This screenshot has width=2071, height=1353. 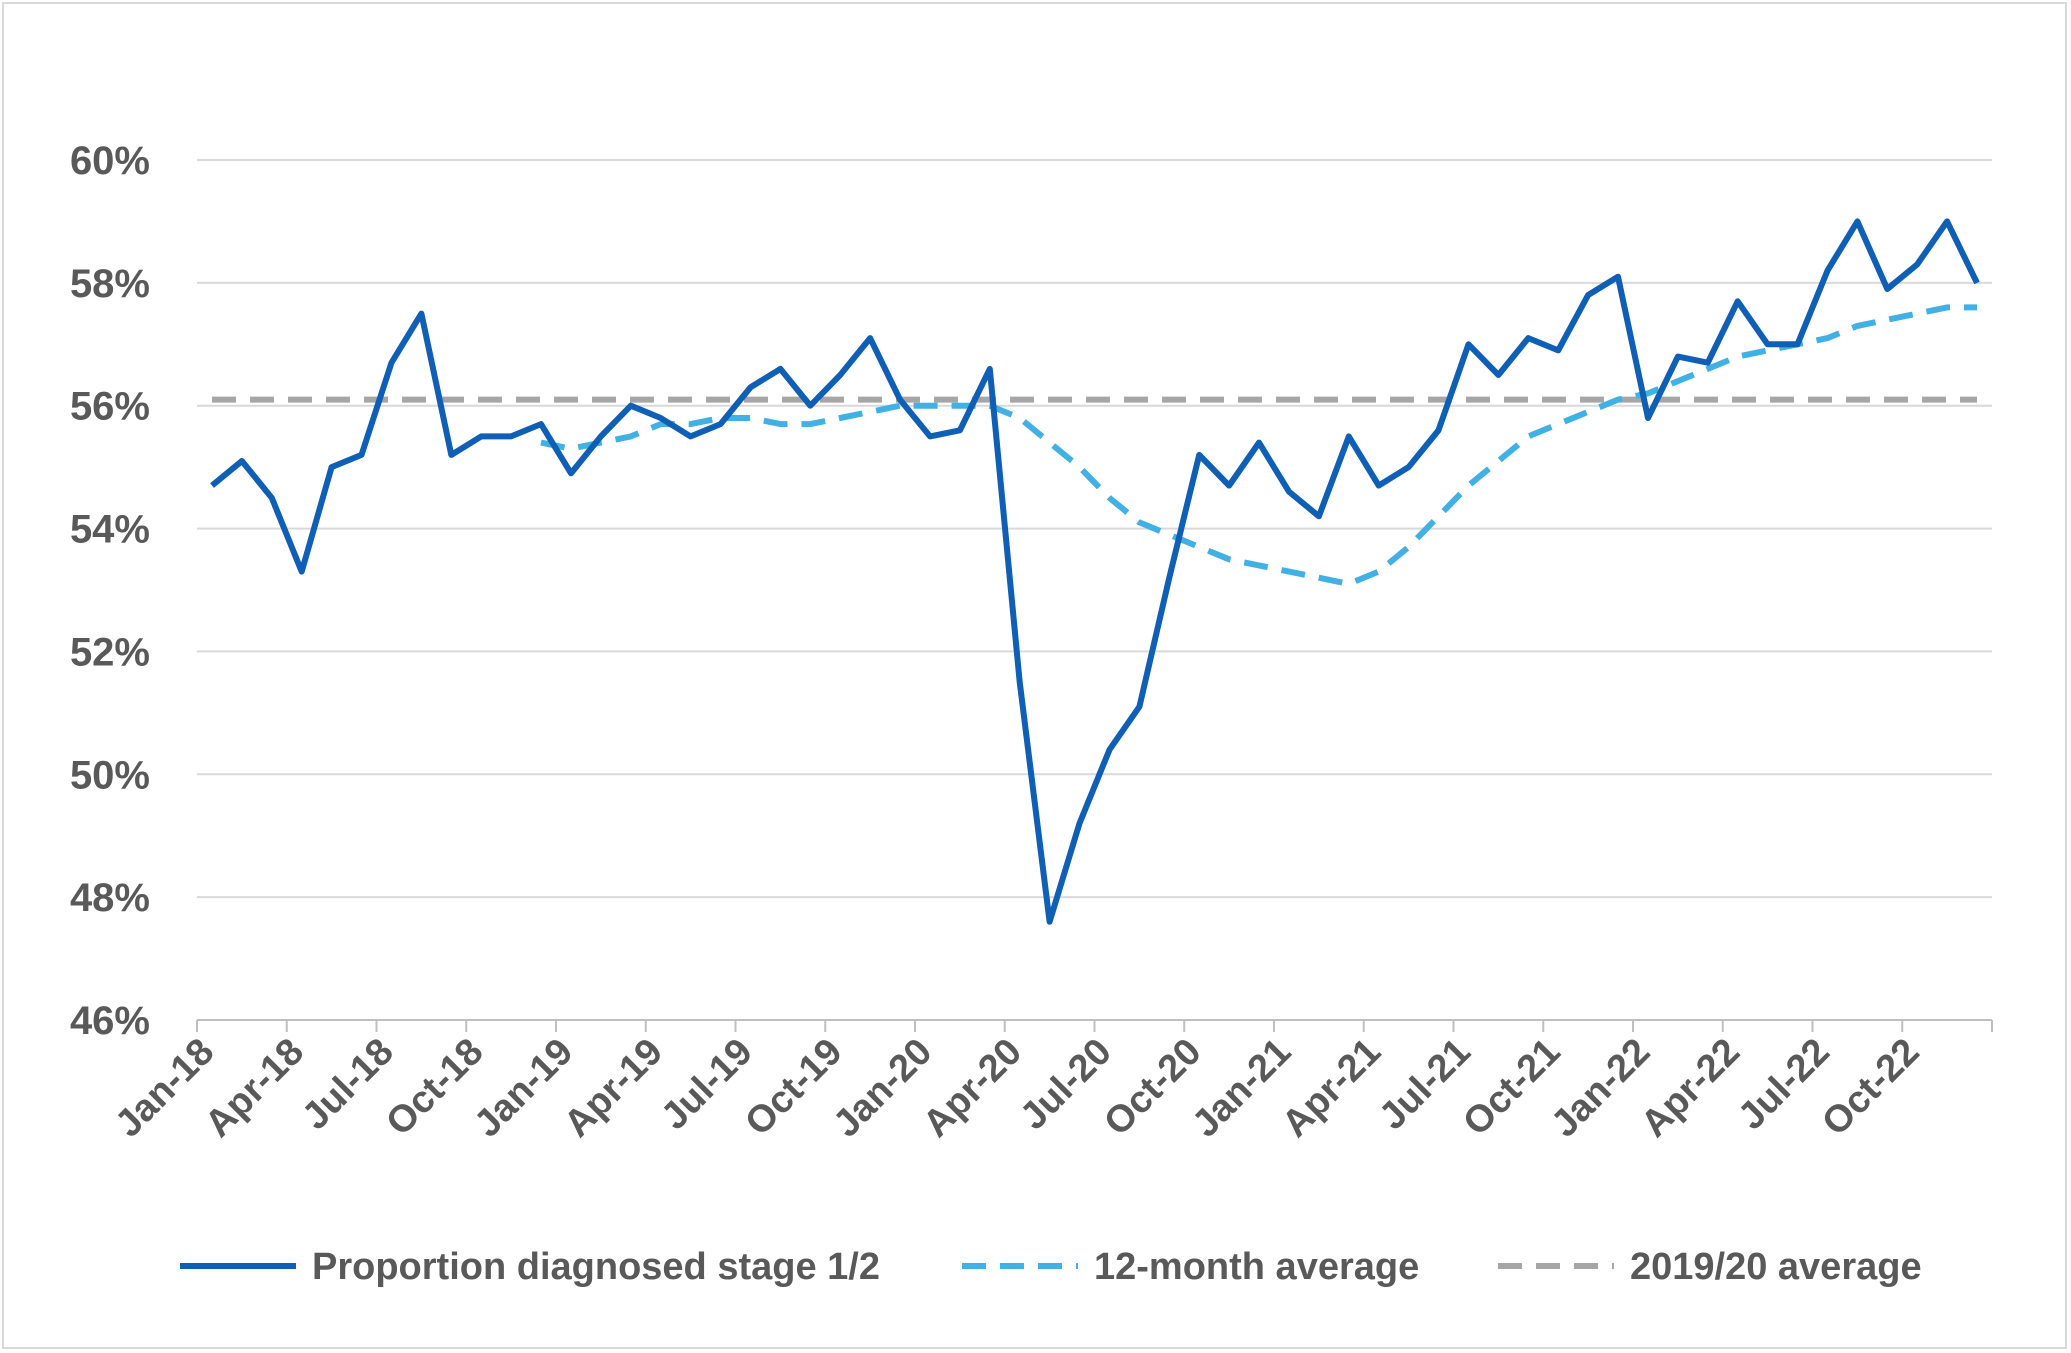 I want to click on x-tick-label: Apr-21, so click(x=1331, y=1088).